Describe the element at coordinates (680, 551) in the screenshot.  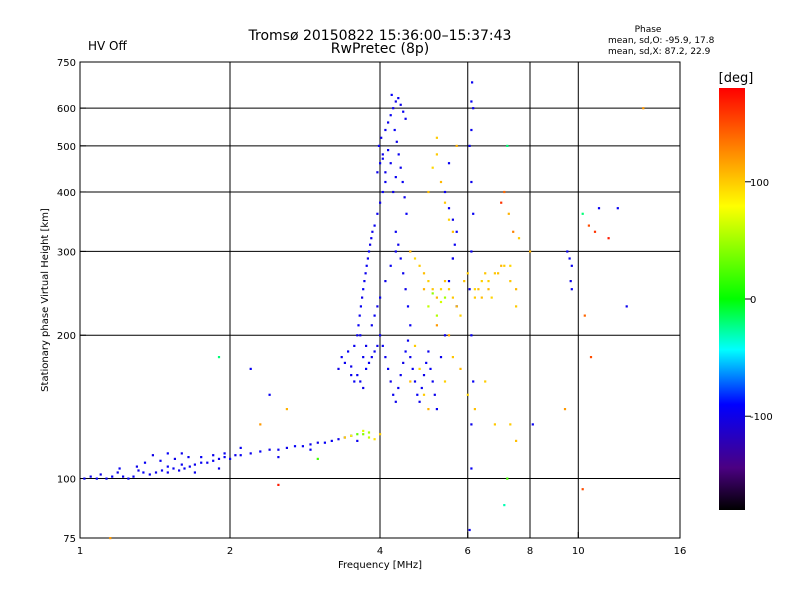
I see `x-tick-label: 16` at that location.